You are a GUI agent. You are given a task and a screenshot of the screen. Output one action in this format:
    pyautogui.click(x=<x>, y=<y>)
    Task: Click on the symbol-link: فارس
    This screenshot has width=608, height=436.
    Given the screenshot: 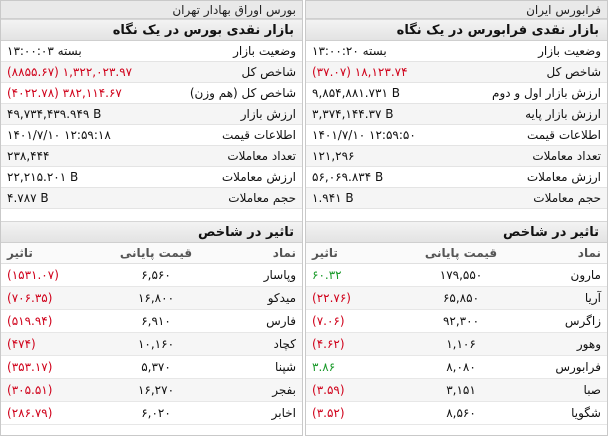 What is the action you would take?
    pyautogui.click(x=281, y=321)
    